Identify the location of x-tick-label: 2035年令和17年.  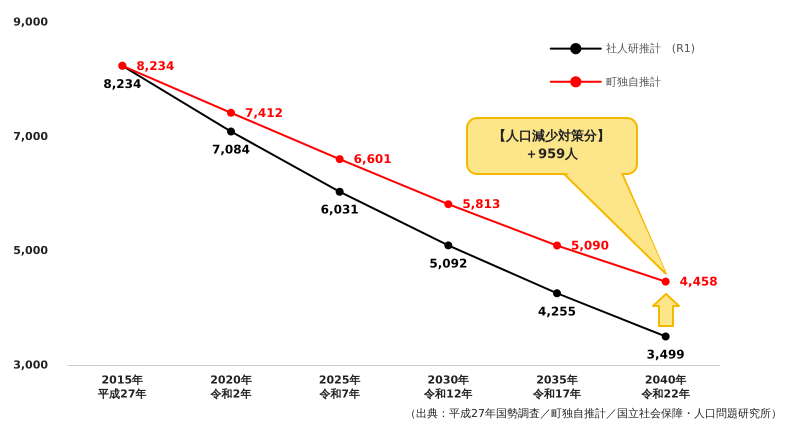
(557, 387).